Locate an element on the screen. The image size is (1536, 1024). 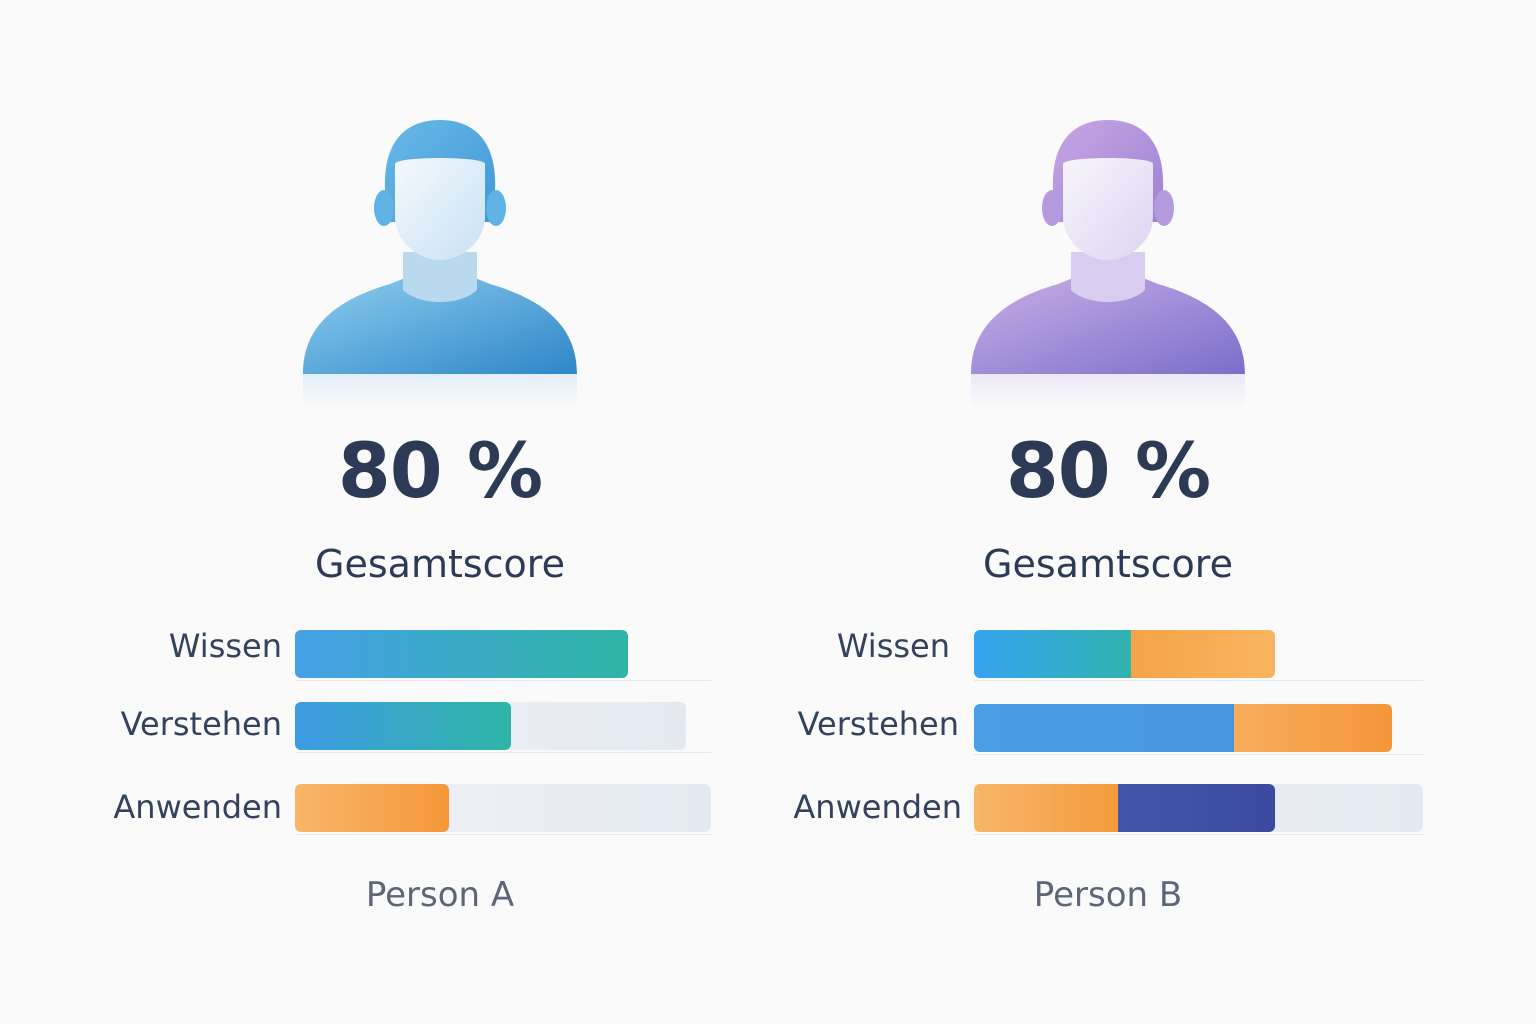
avatar-svg-b is located at coordinates (1108, 264).